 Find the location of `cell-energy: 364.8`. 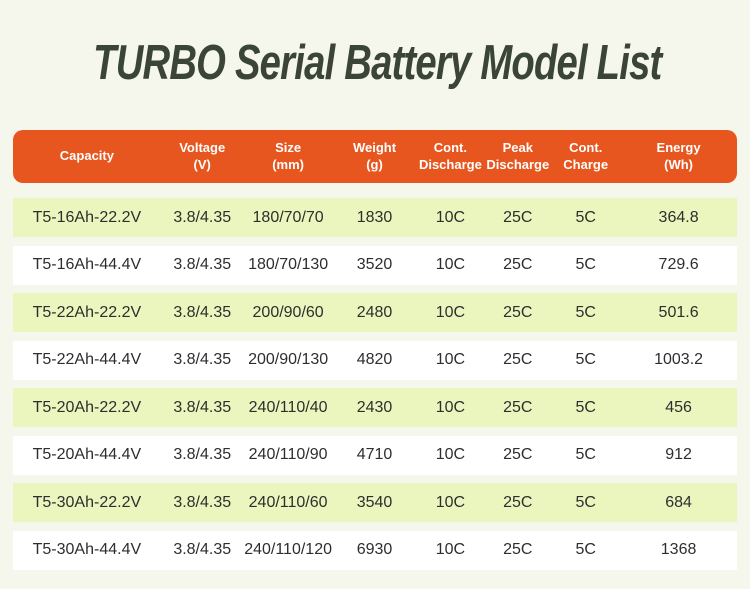

cell-energy: 364.8 is located at coordinates (678, 217).